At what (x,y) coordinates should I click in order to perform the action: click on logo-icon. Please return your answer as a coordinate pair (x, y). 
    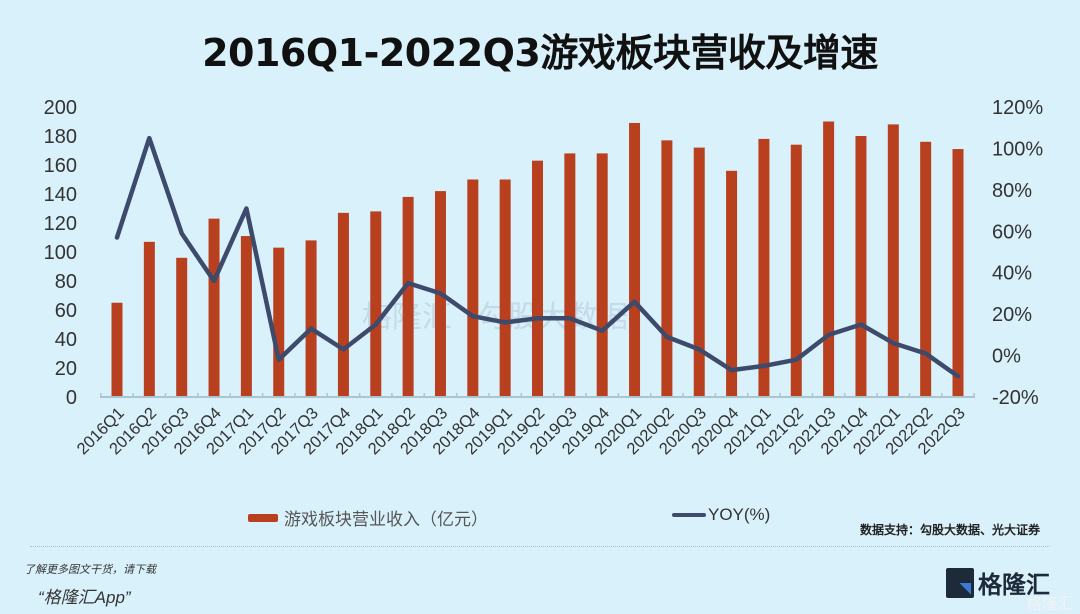
    Looking at the image, I should click on (960, 582).